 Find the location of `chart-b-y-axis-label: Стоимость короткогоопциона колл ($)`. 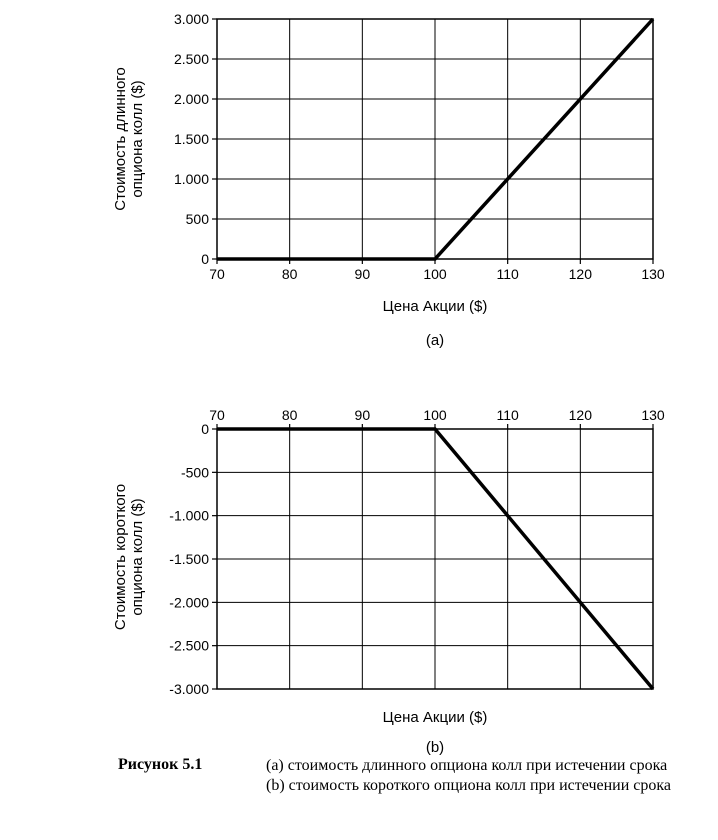

chart-b-y-axis-label: Стоимость короткогоопциона колл ($) is located at coordinates (129, 557).